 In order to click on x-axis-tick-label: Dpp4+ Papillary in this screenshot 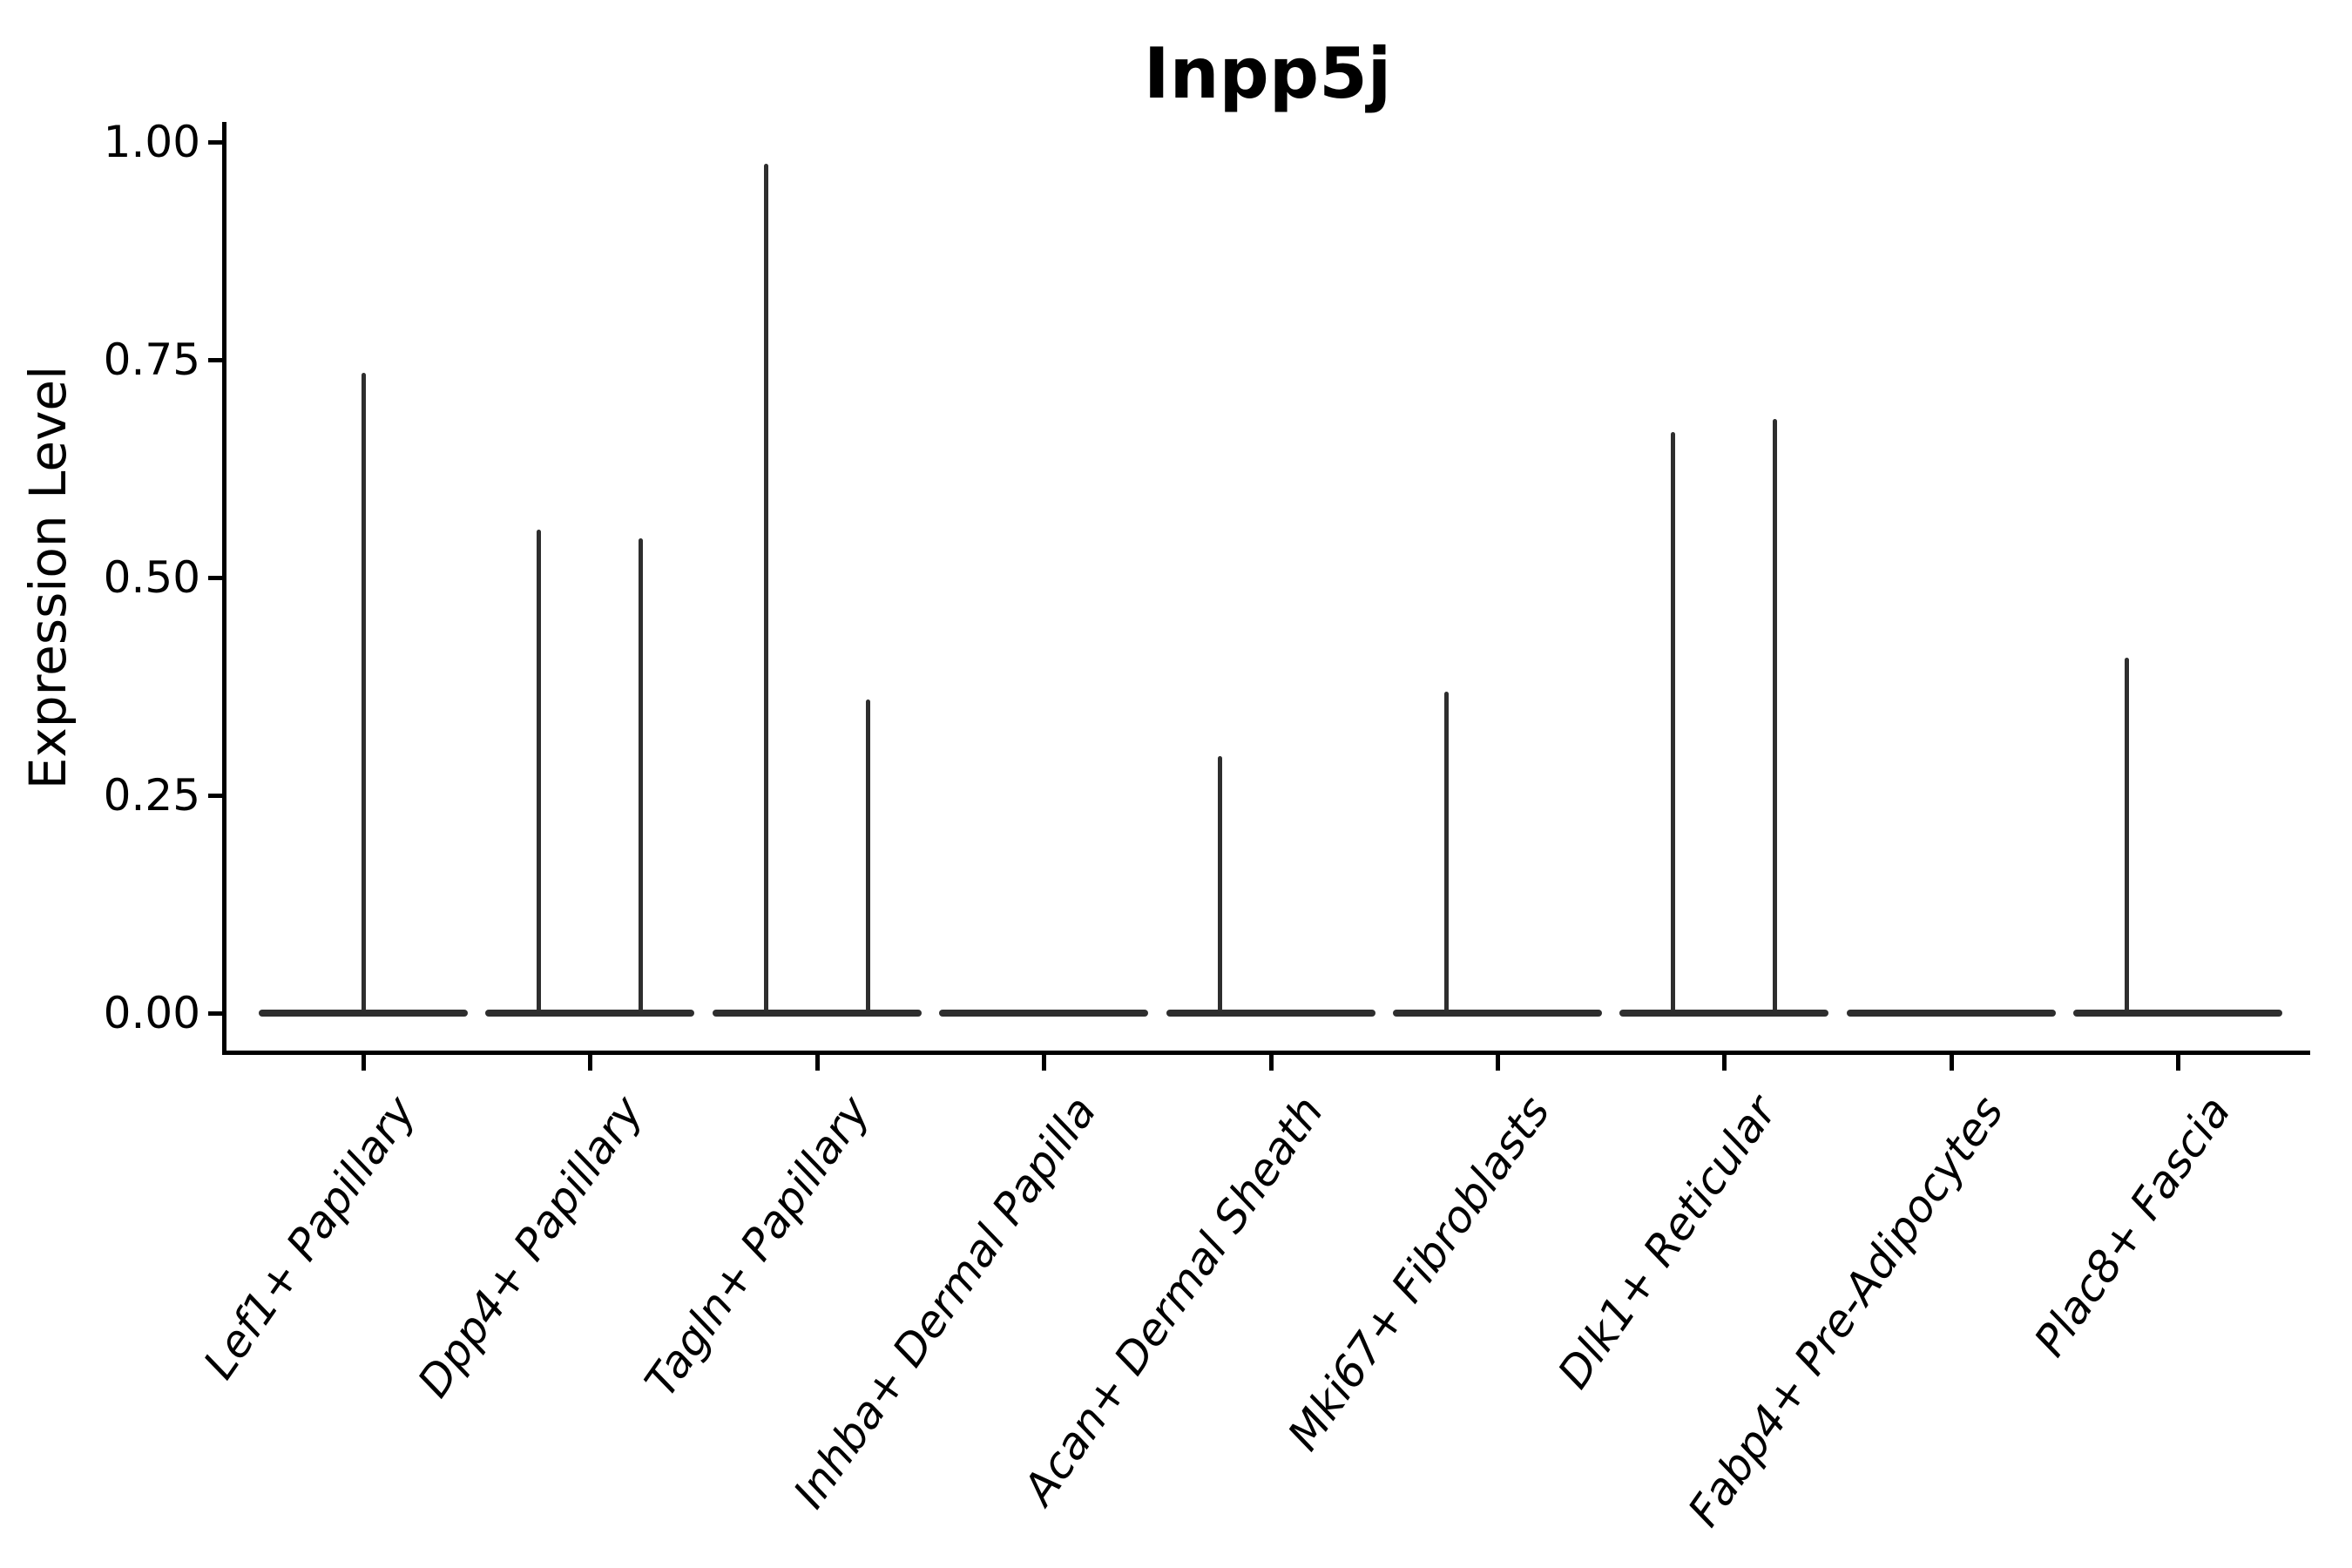, I will do `click(530, 1247)`.